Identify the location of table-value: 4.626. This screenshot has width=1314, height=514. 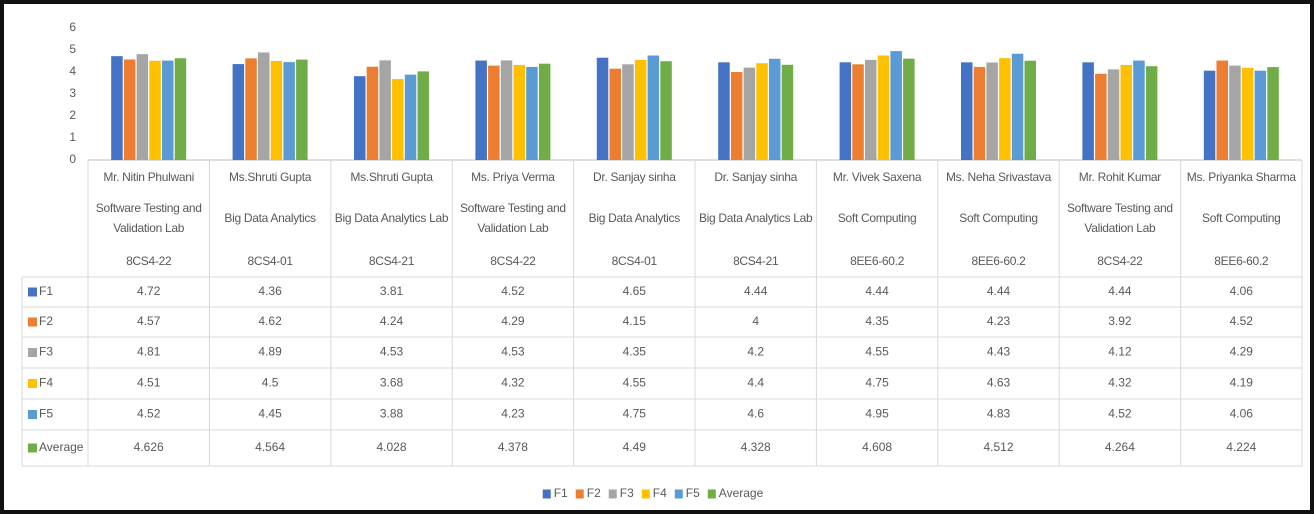
(149, 447).